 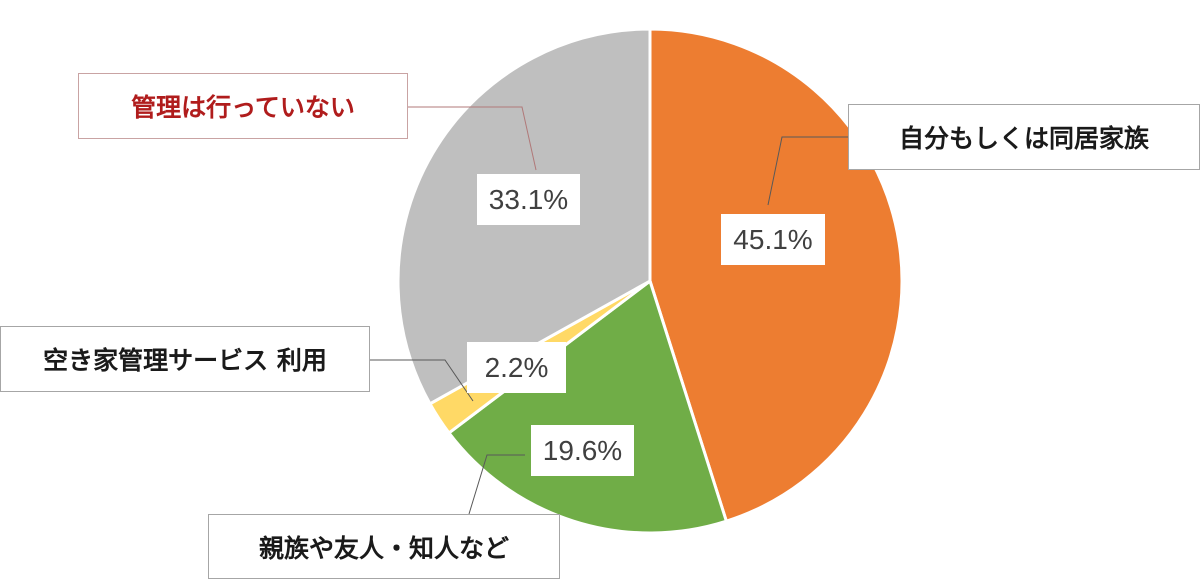 I want to click on value-label-self: 45.1%, so click(x=773, y=239).